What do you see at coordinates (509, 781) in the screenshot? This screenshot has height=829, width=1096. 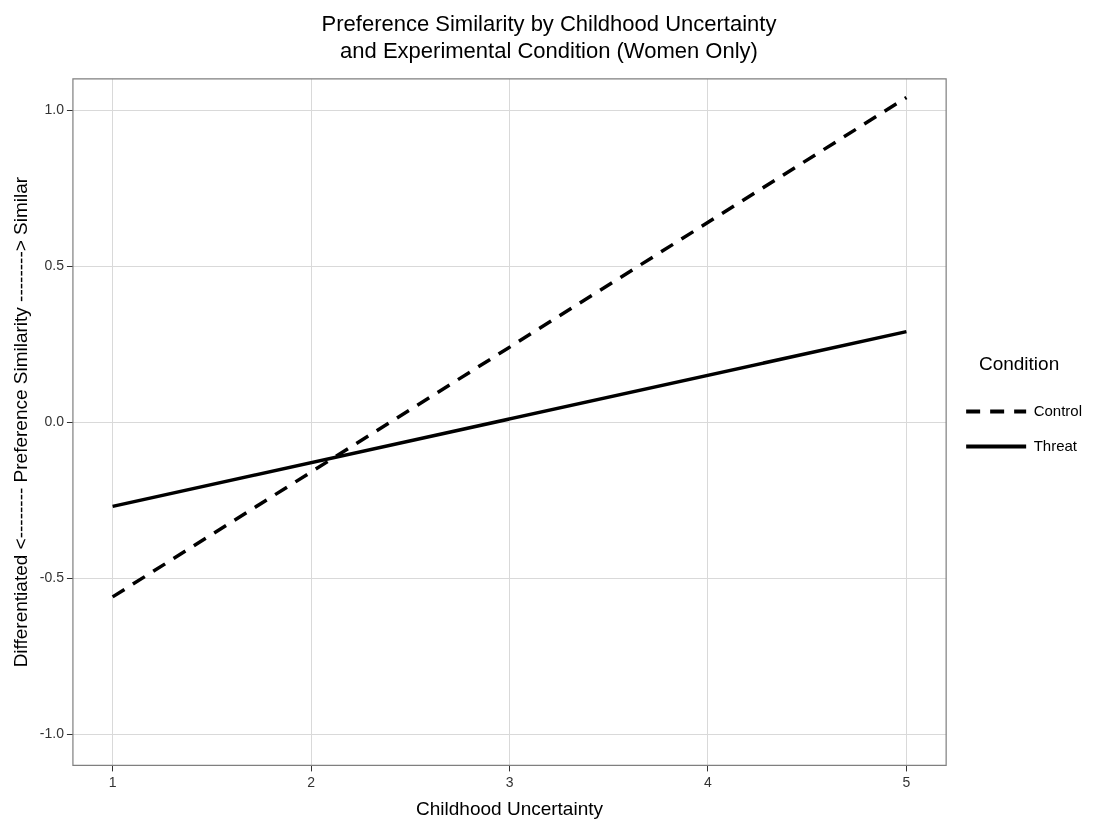 I see `x-tick-label: 3` at bounding box center [509, 781].